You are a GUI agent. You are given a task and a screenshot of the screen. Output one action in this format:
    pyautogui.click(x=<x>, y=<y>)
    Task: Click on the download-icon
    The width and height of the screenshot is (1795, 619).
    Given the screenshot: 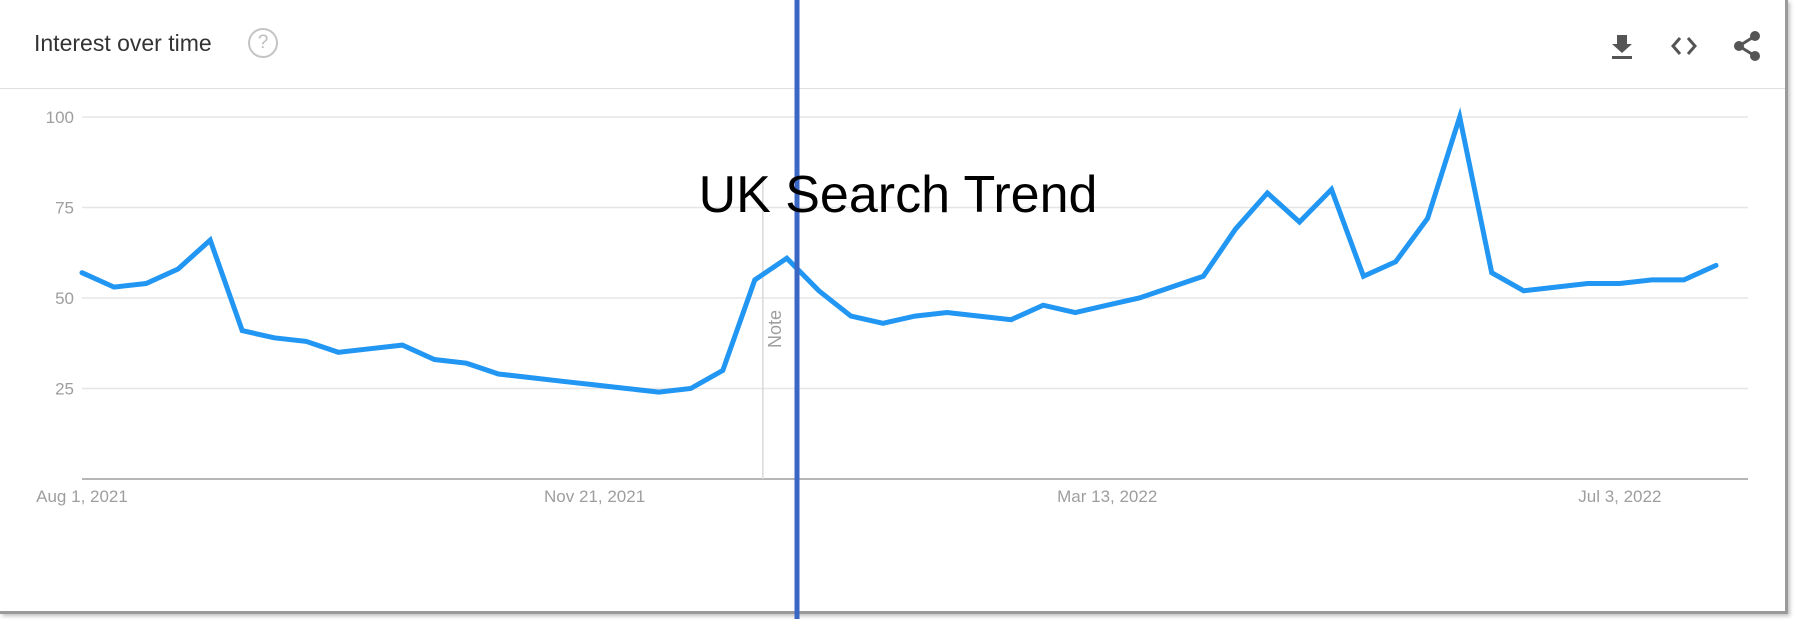 What is the action you would take?
    pyautogui.click(x=1622, y=46)
    